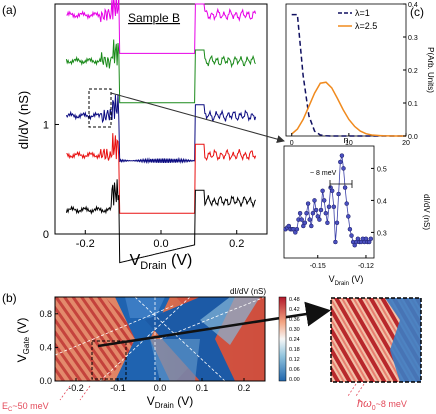  I want to click on c-top-xtick-label: 0, so click(292, 143).